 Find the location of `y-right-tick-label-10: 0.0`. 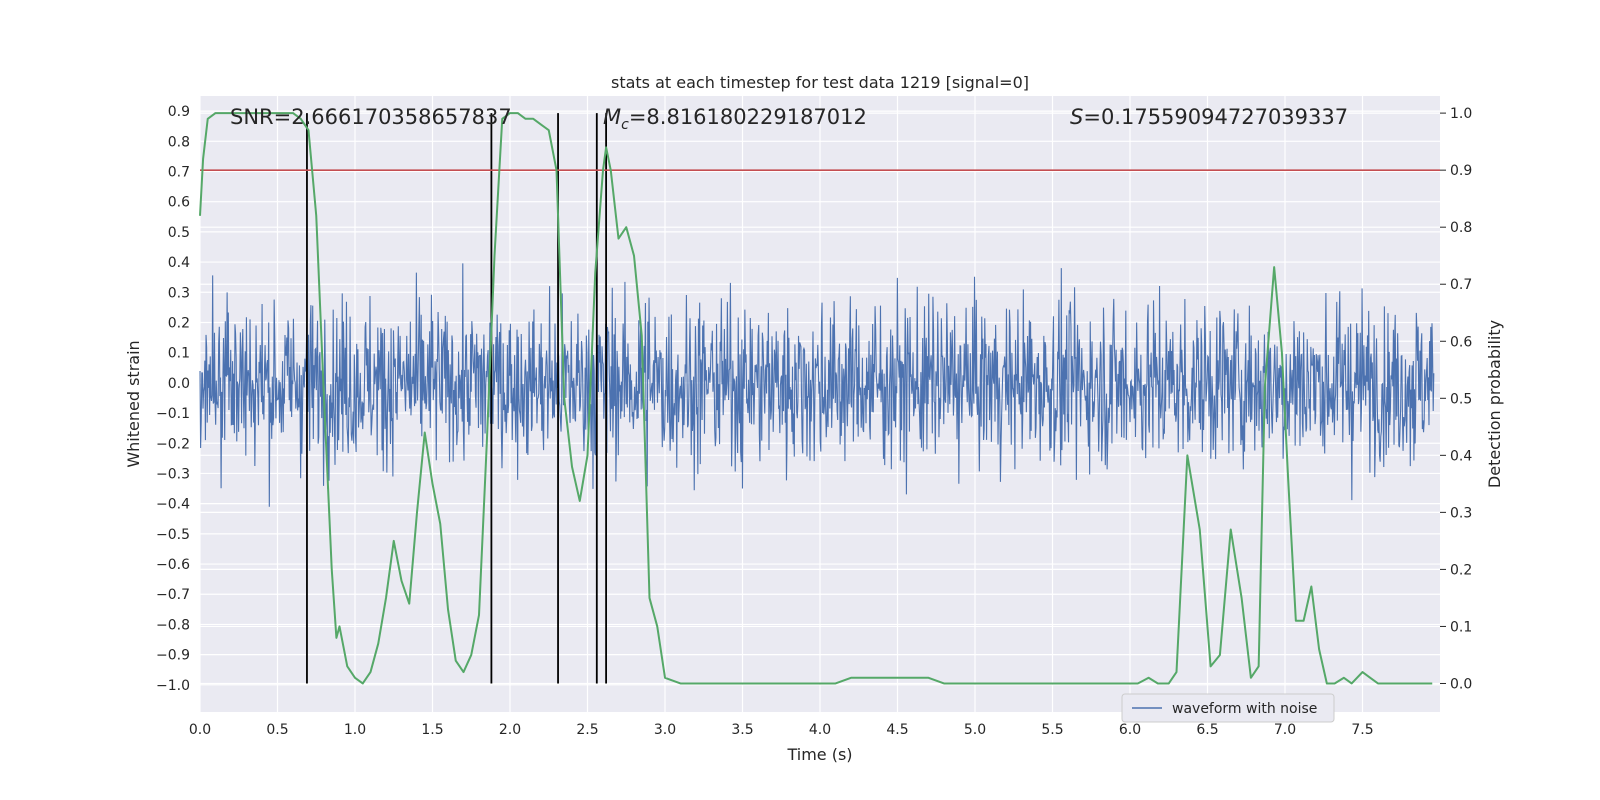

y-right-tick-label-10: 0.0 is located at coordinates (1461, 684).